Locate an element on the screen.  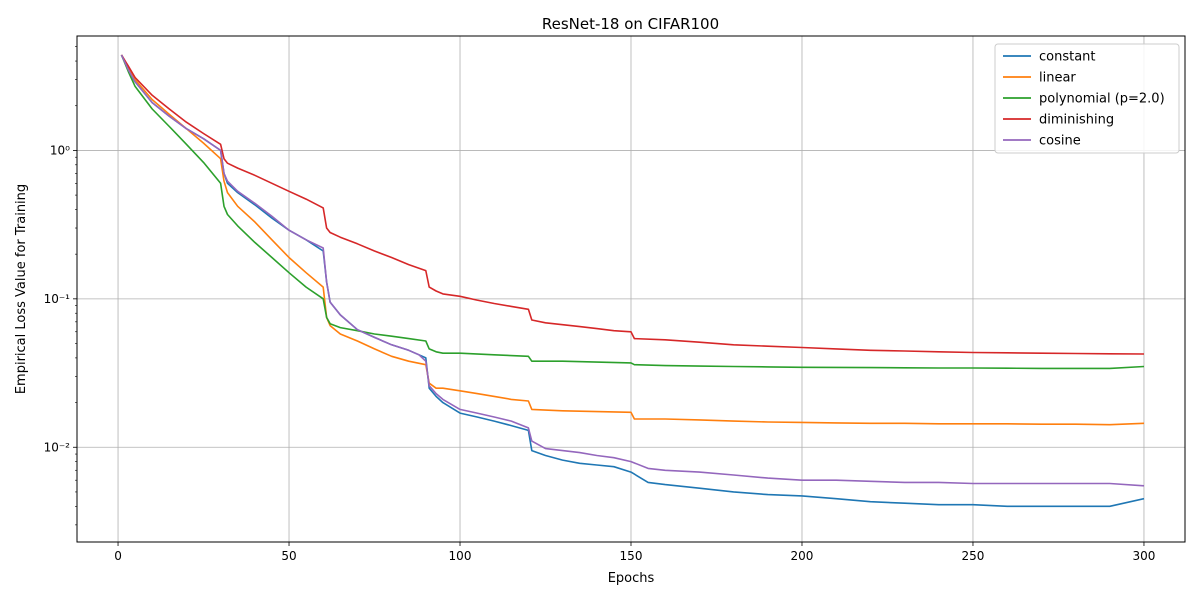
x-tick-label: 150 is located at coordinates (631, 556).